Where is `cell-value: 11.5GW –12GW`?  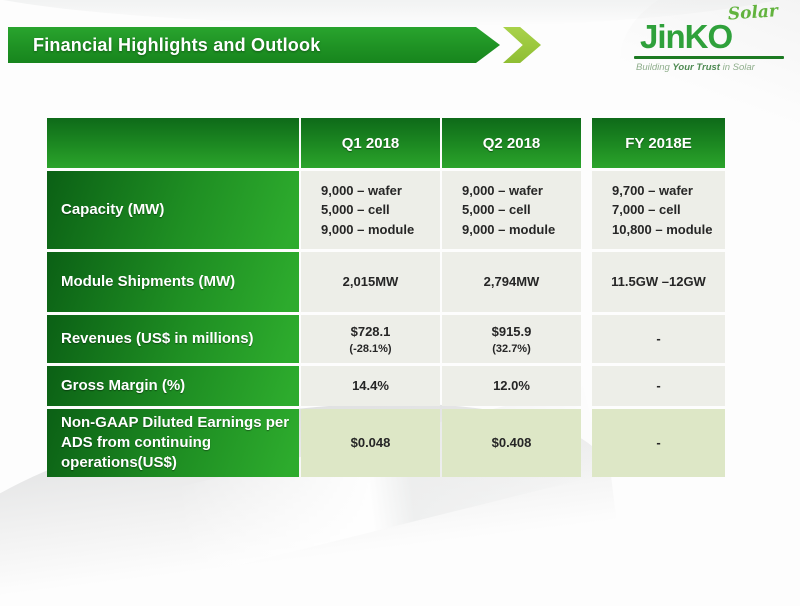
cell-value: 11.5GW –12GW is located at coordinates (658, 282).